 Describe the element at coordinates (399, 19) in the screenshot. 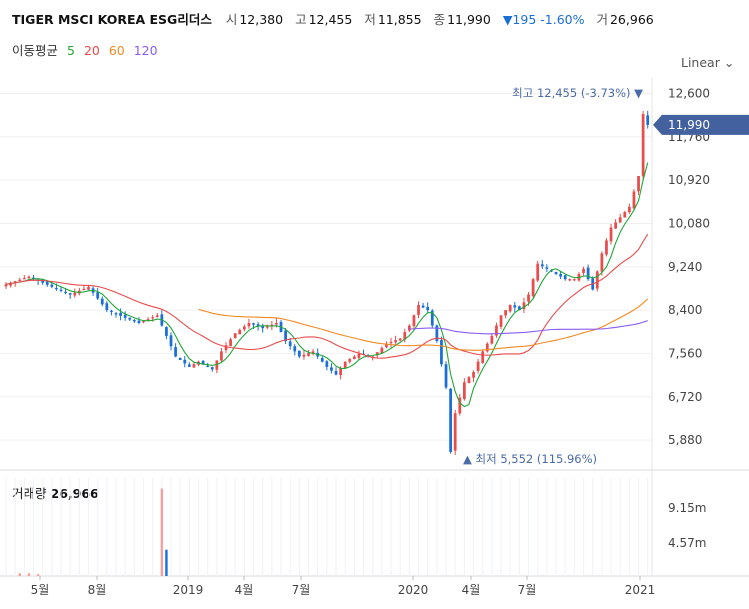

I see `low-value: 11,855` at that location.